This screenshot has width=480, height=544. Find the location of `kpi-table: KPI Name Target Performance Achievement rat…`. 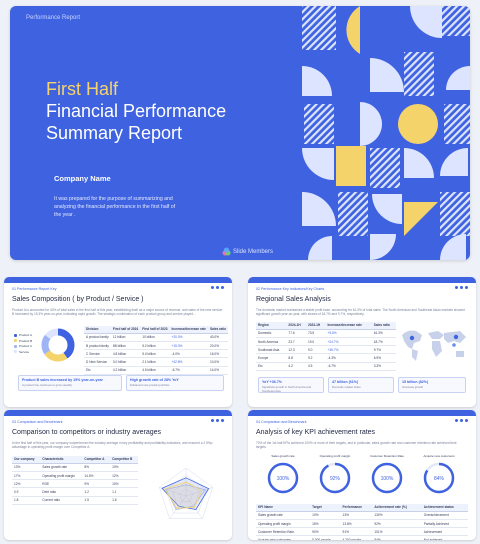

kpi-table: KPI Name Target Performance Achievement rat… is located at coordinates (362, 522).